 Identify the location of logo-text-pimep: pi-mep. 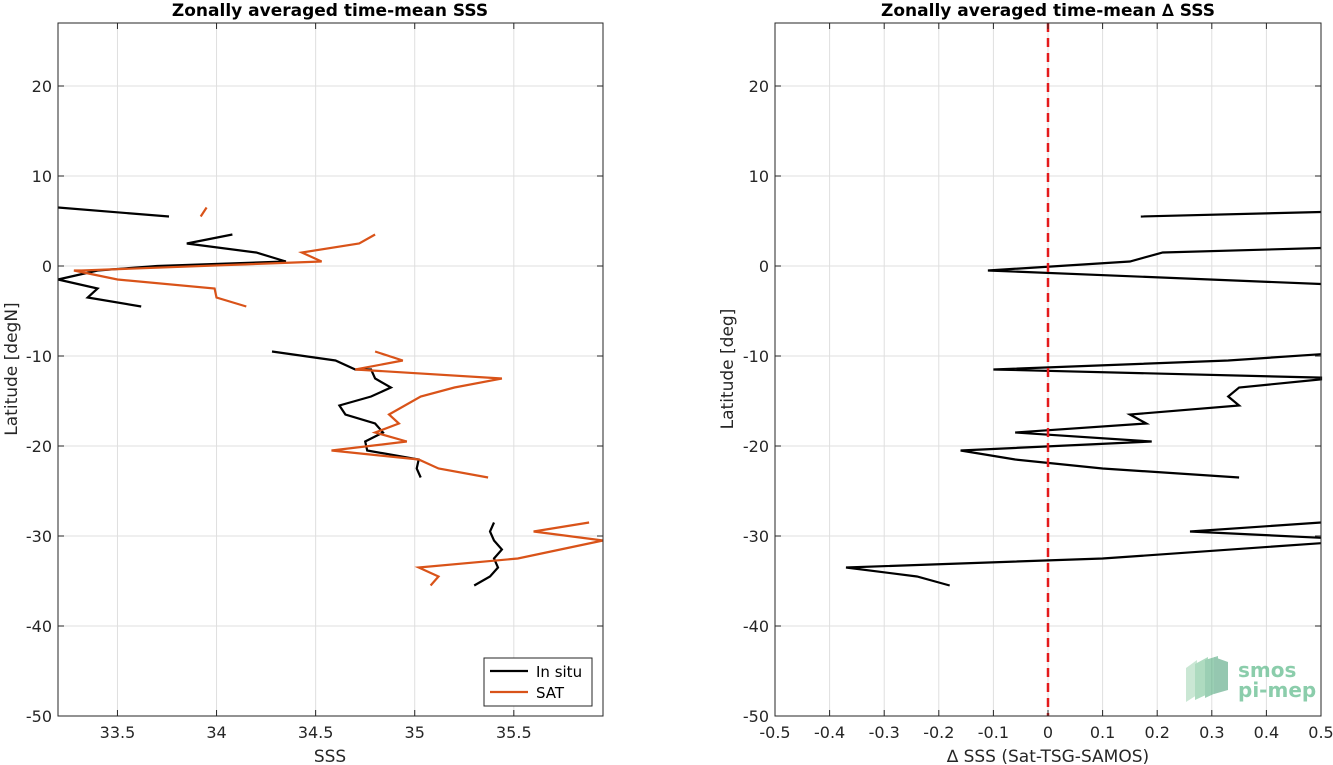
(1277, 690).